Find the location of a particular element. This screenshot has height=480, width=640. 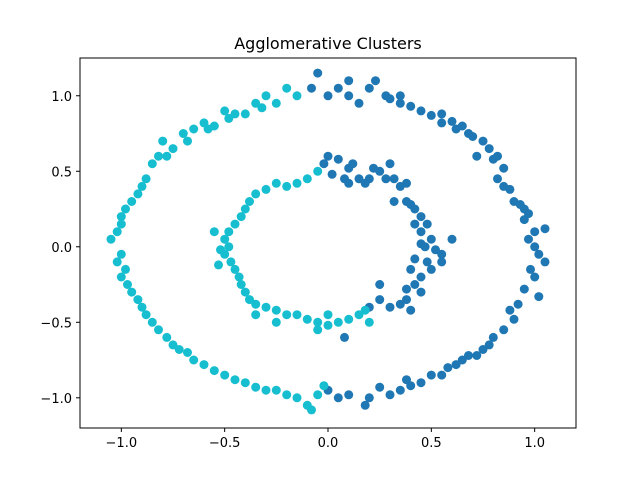

y-tick-label: 0.0 is located at coordinates (61, 248).